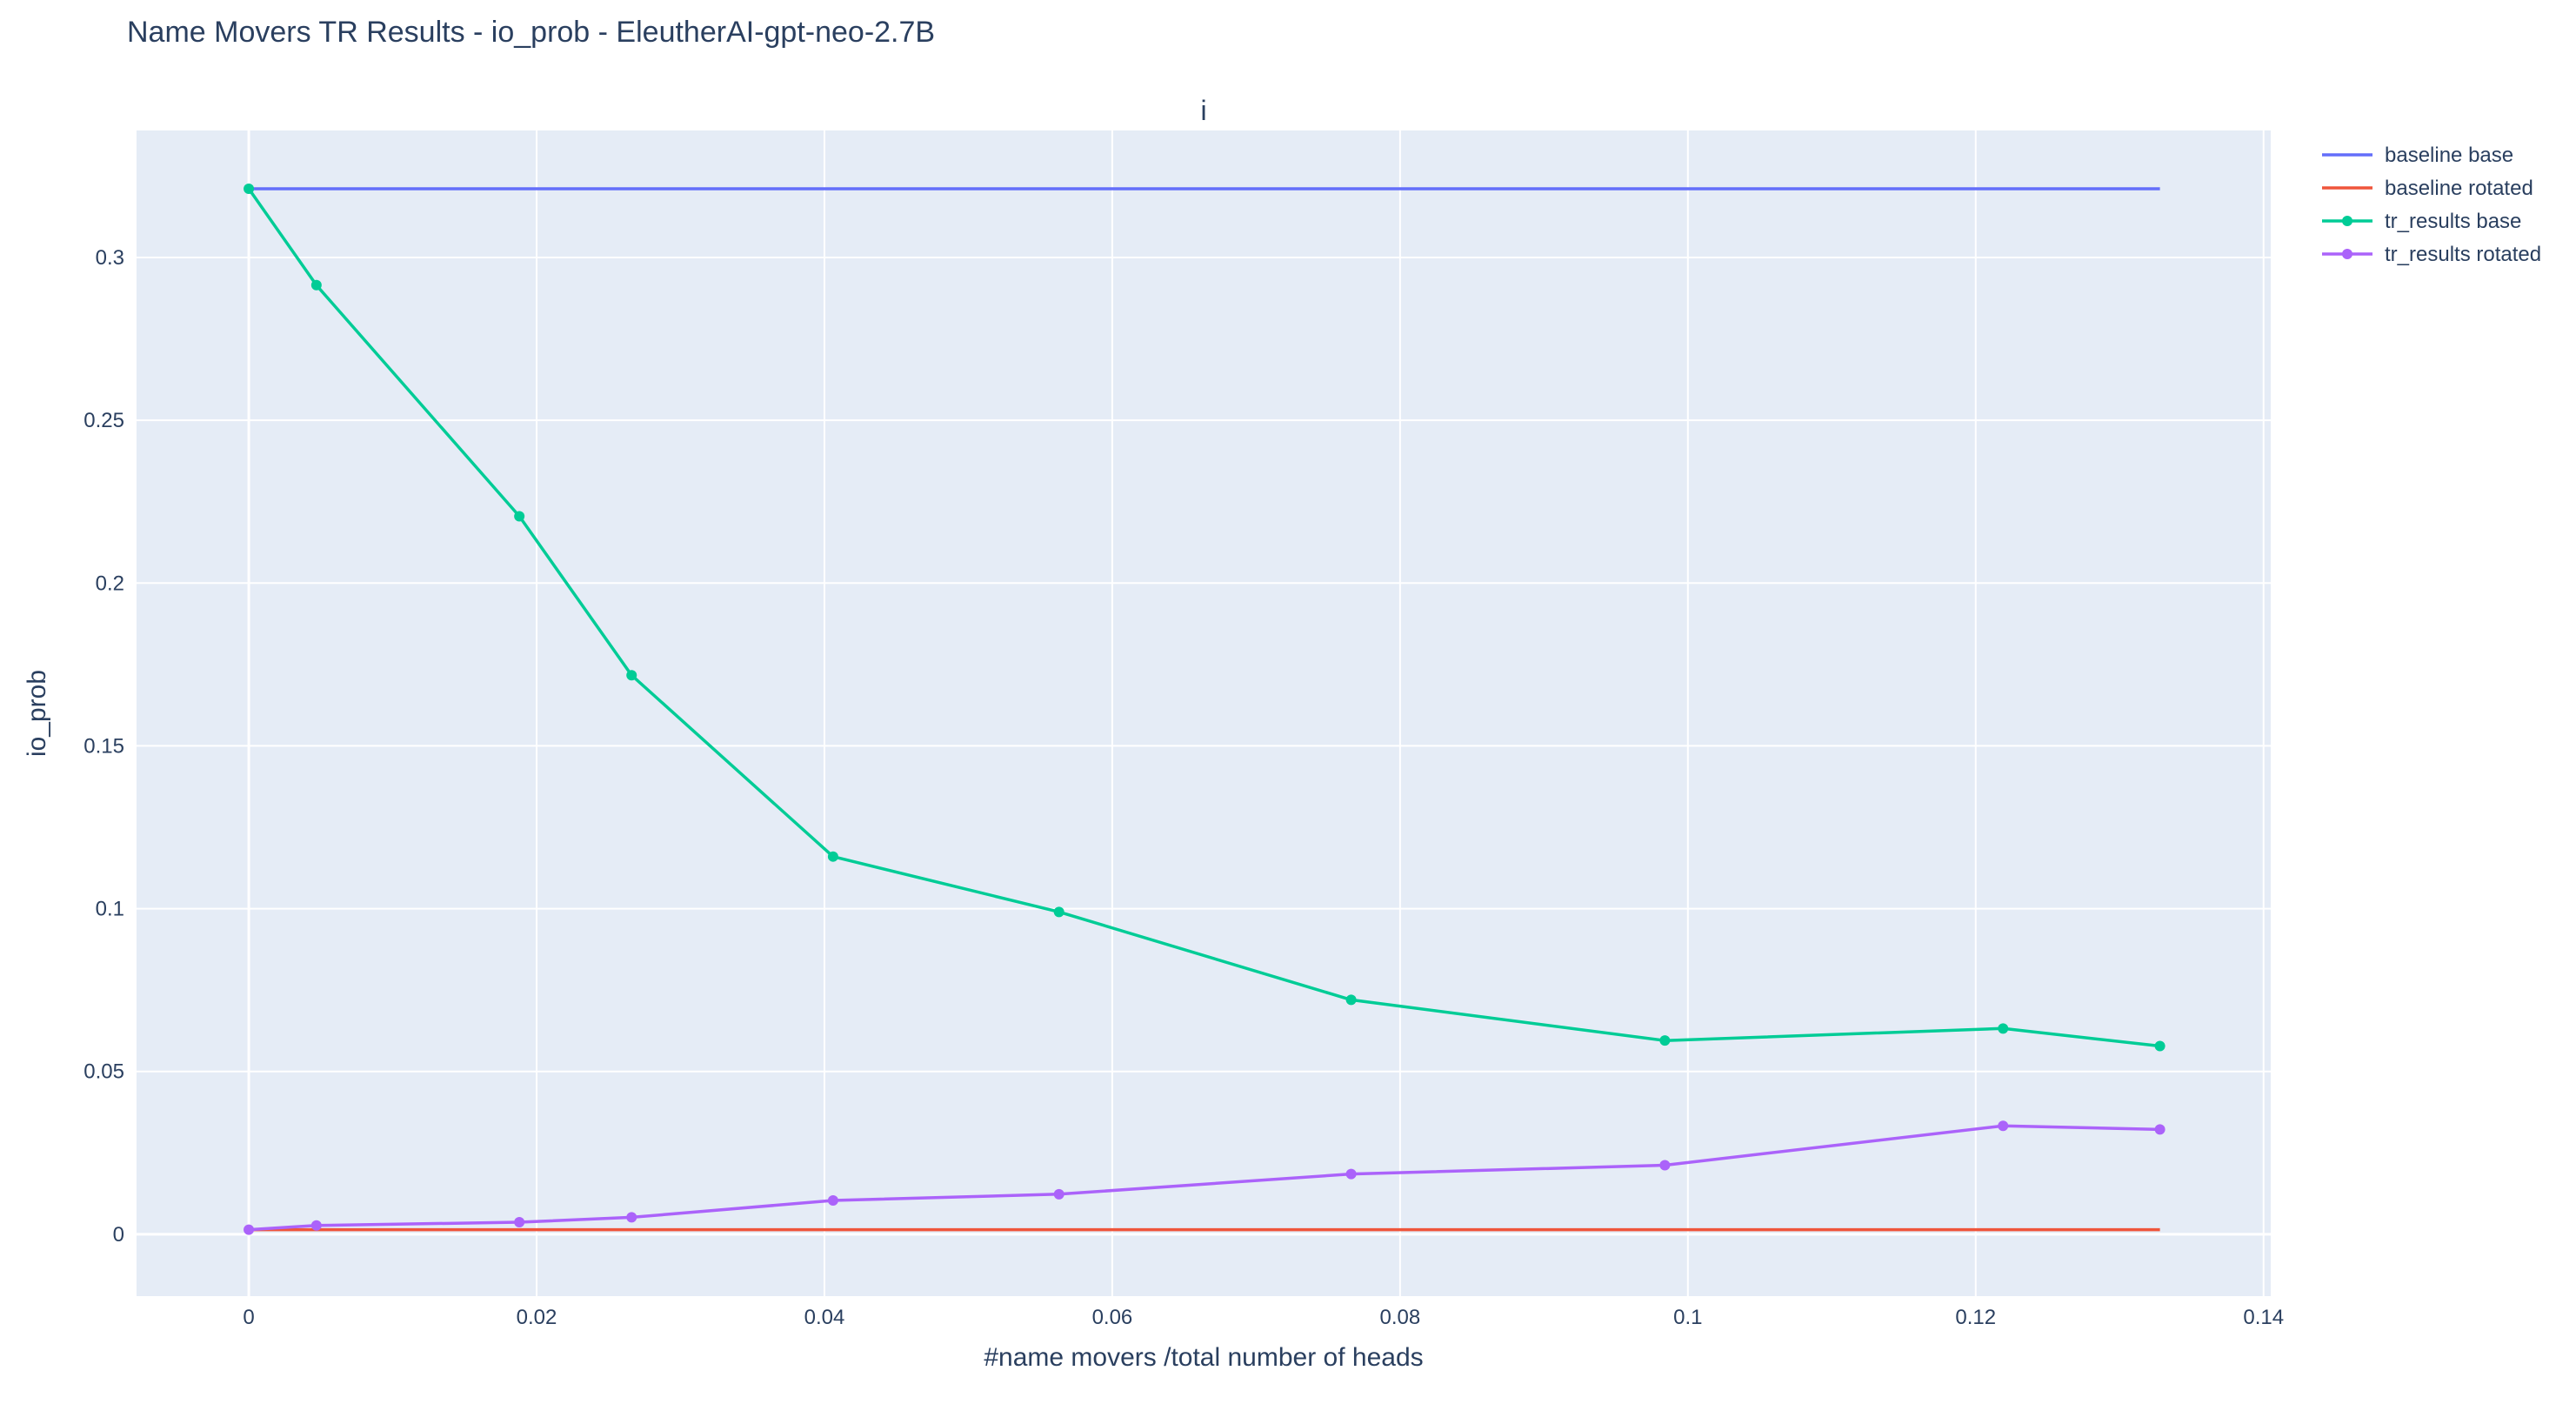 This screenshot has height=1404, width=2576. What do you see at coordinates (110, 909) in the screenshot?
I see `y-tick-label: 0.1` at bounding box center [110, 909].